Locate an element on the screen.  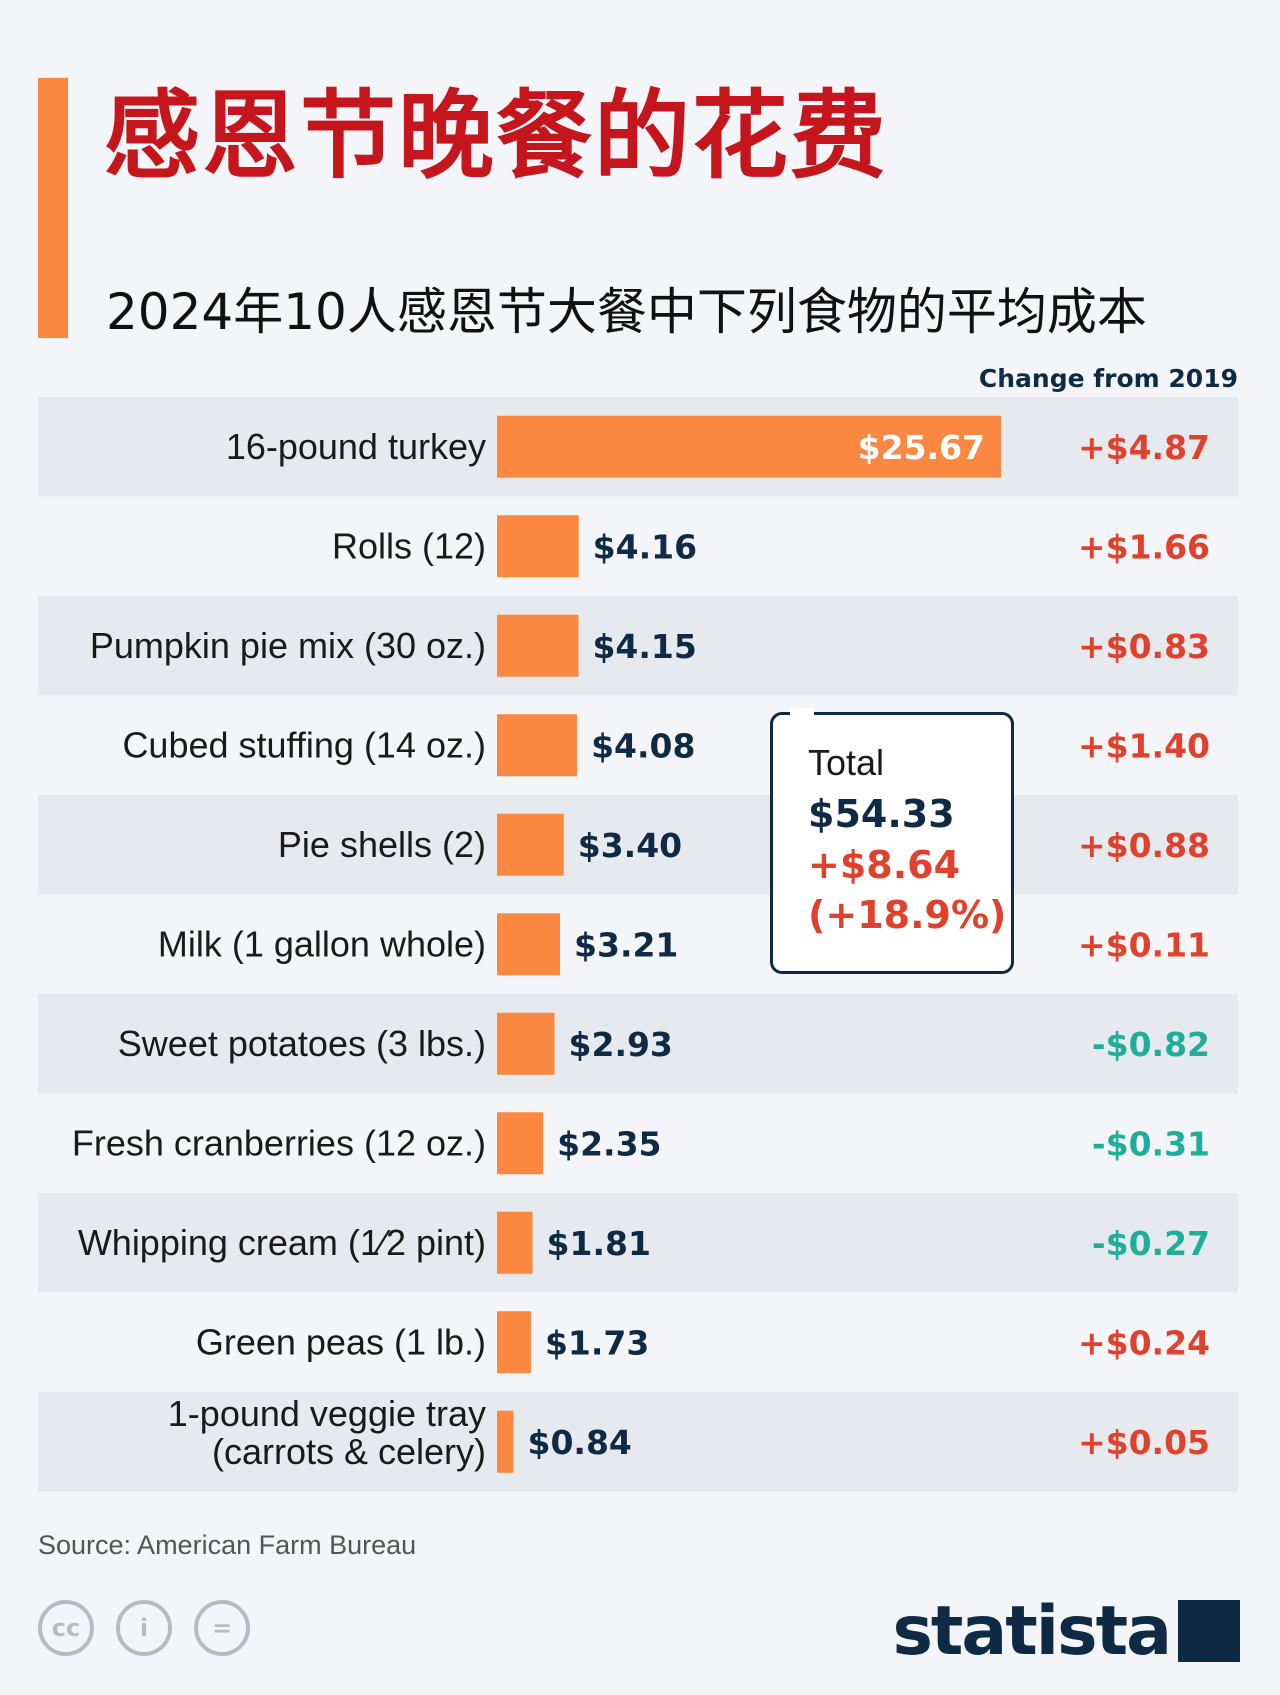
total-callout-box is located at coordinates (892, 843).